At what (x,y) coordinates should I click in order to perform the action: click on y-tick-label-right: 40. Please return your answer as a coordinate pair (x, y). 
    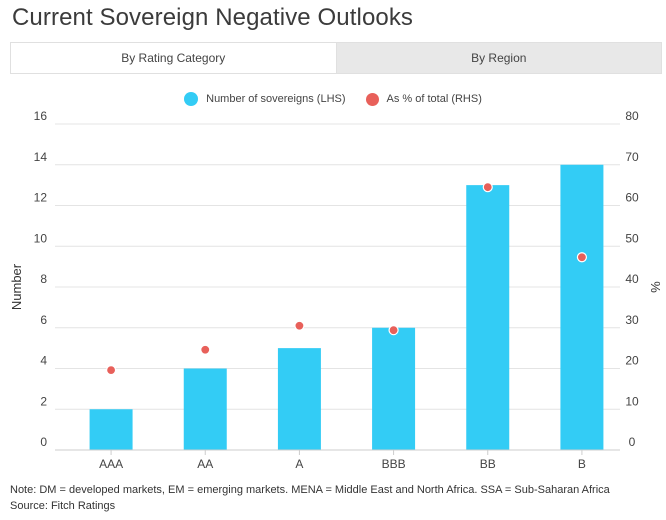
    Looking at the image, I should click on (632, 279).